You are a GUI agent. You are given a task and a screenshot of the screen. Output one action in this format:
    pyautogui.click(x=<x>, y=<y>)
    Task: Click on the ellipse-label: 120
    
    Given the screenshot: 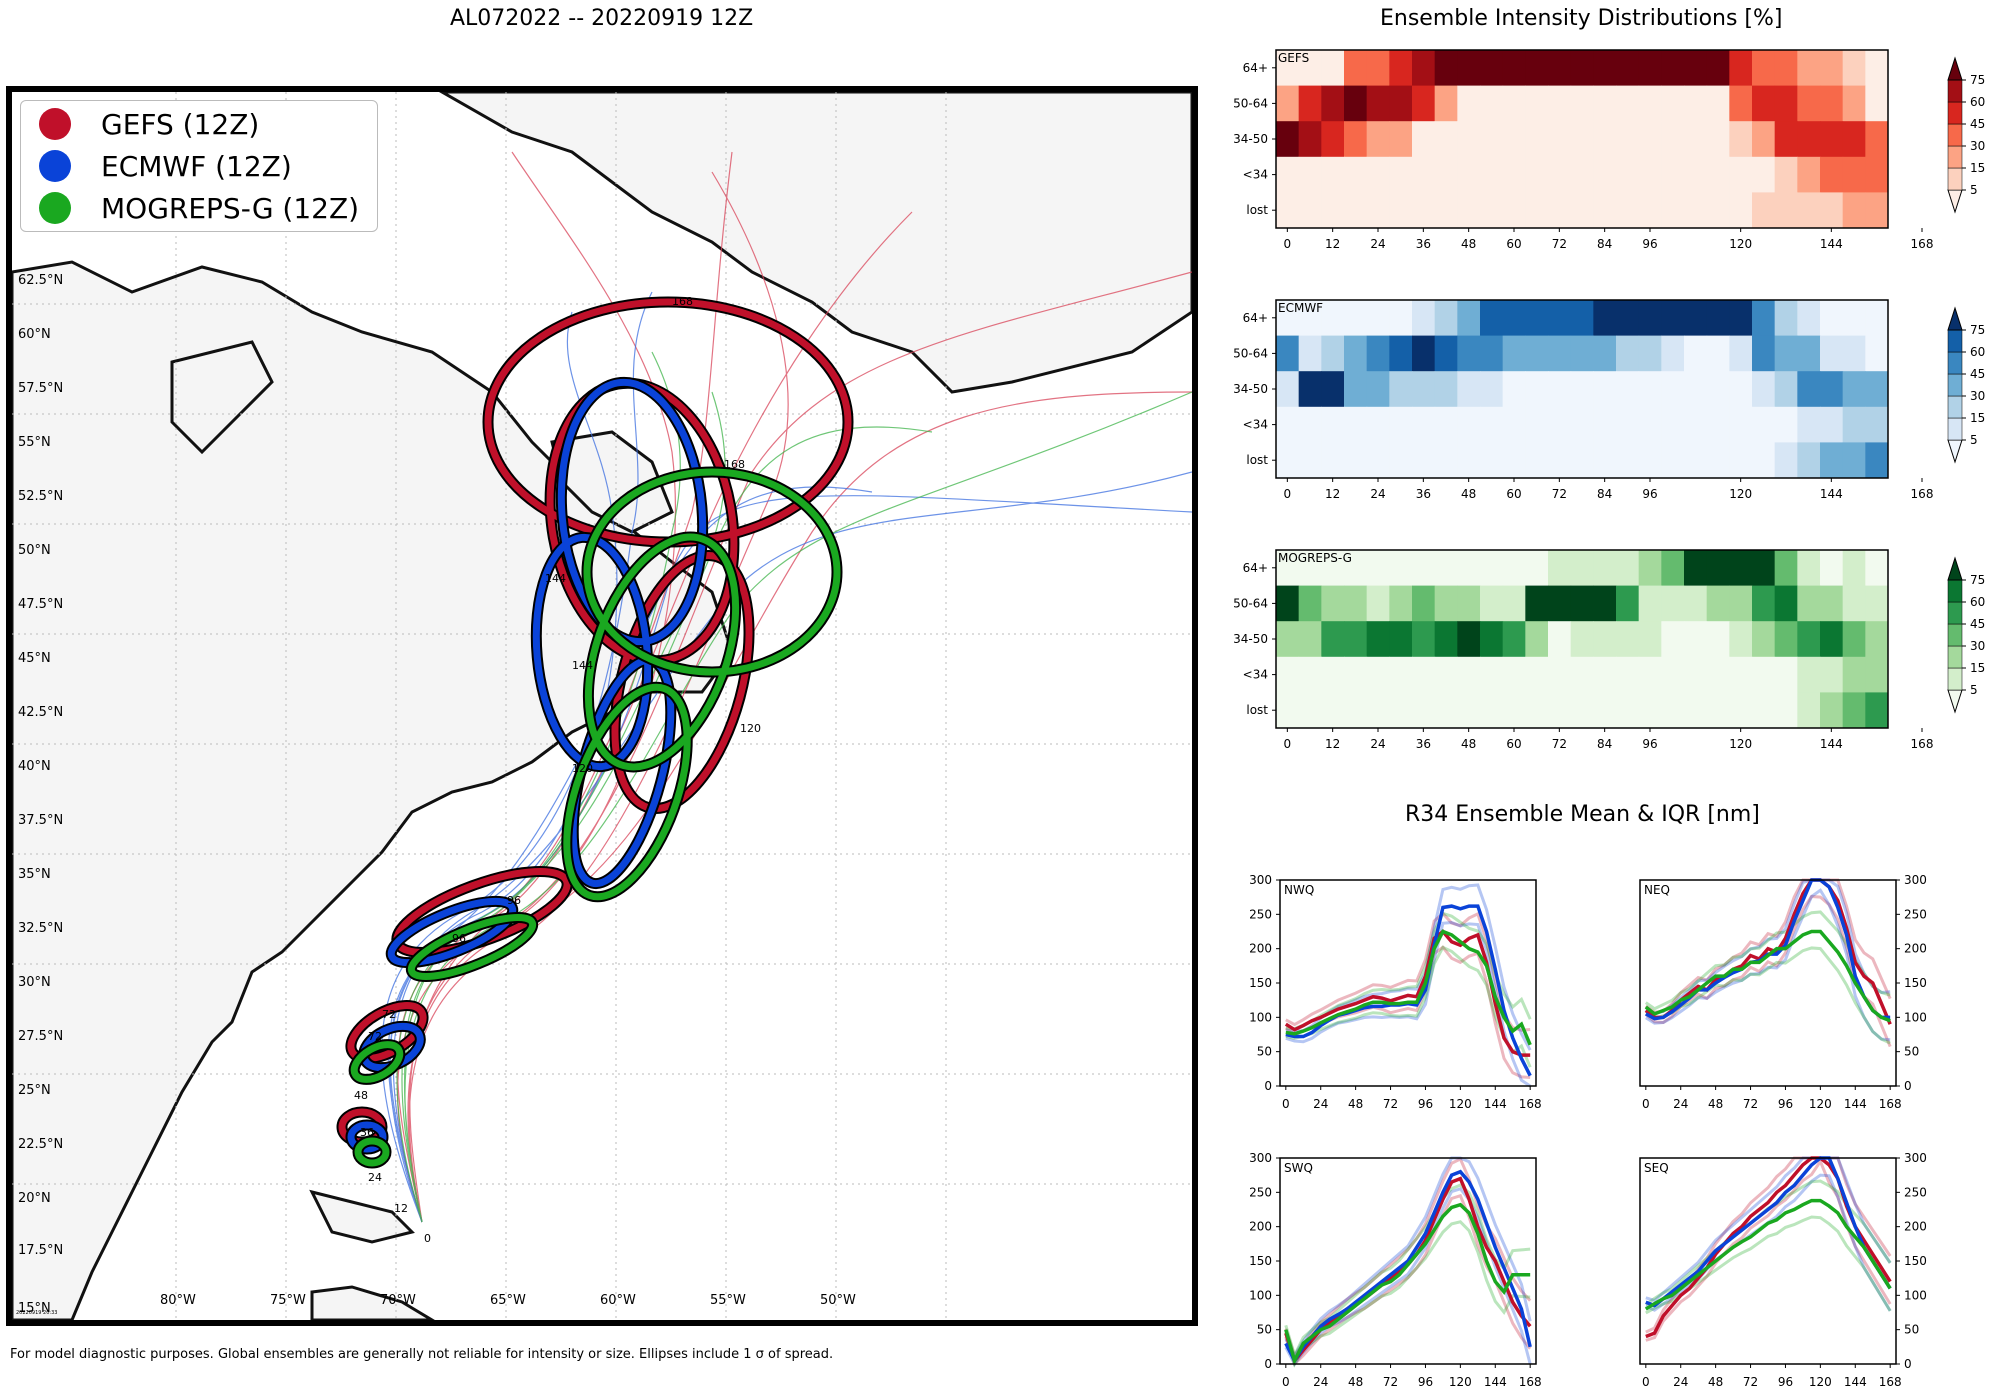 What is the action you would take?
    pyautogui.click(x=582, y=768)
    